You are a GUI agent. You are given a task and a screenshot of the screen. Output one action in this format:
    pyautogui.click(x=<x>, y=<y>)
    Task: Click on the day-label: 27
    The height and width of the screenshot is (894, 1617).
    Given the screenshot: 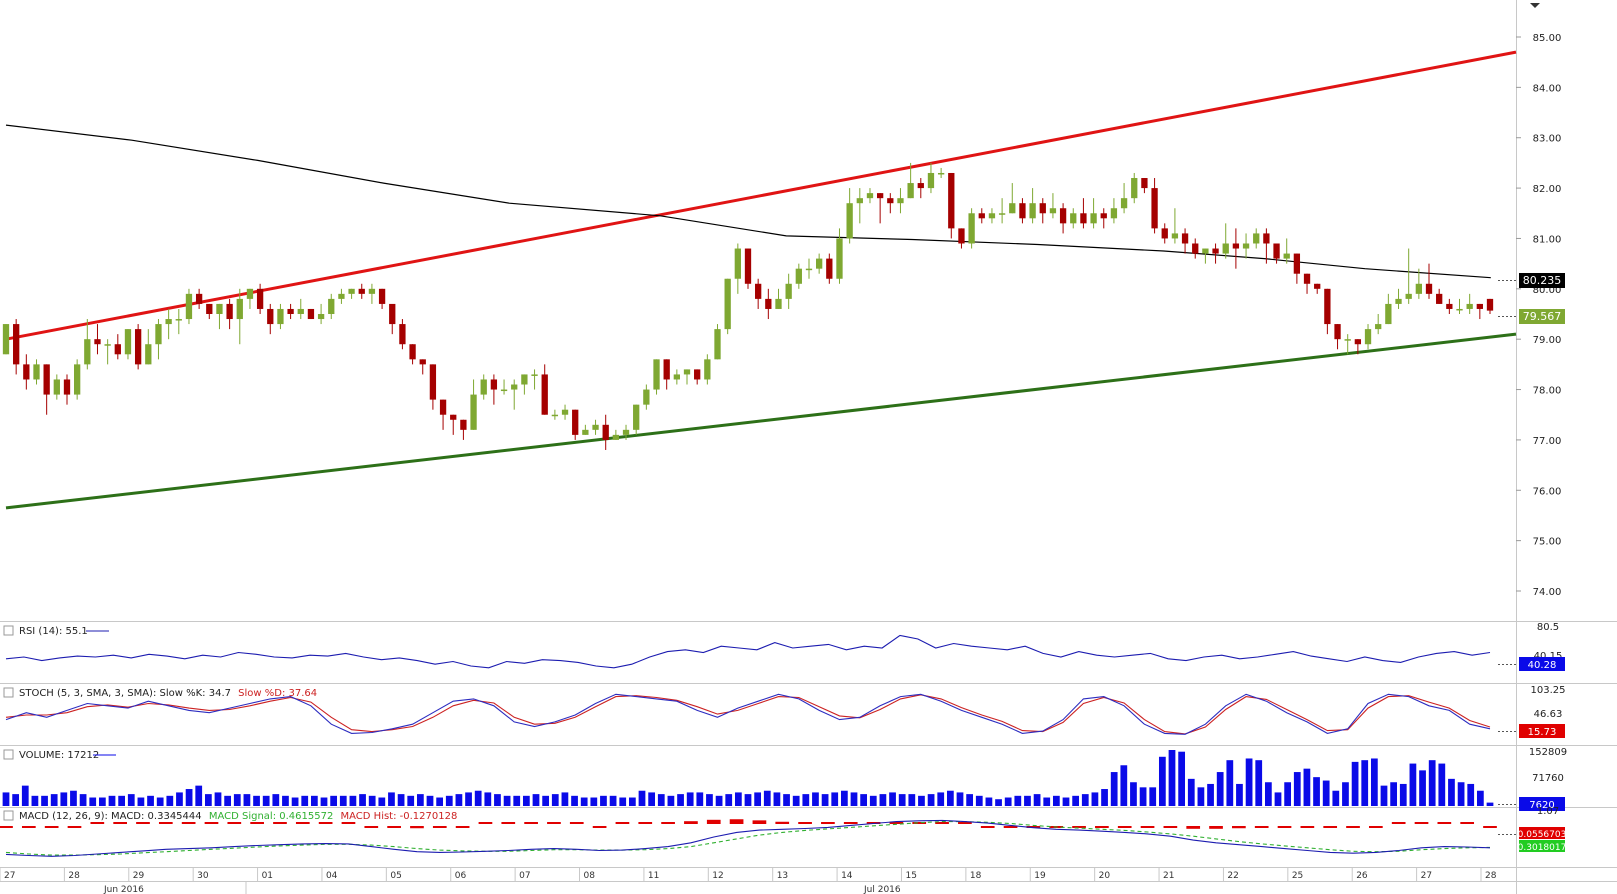 What is the action you would take?
    pyautogui.click(x=9, y=876)
    